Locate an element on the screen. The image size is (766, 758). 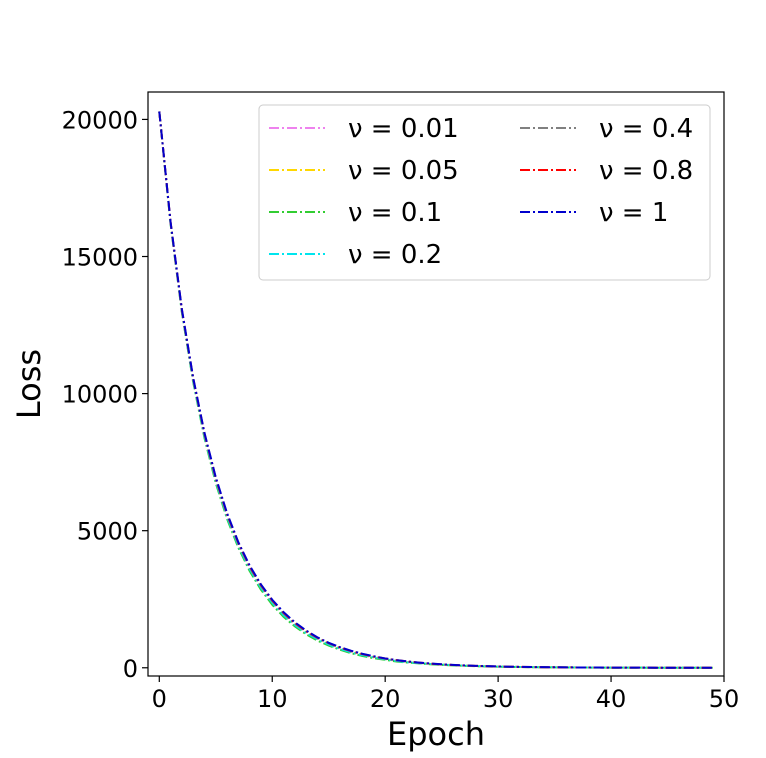
y-axis-ticks: 0 5000 10000 15000 20000 is located at coordinates (105, 394).